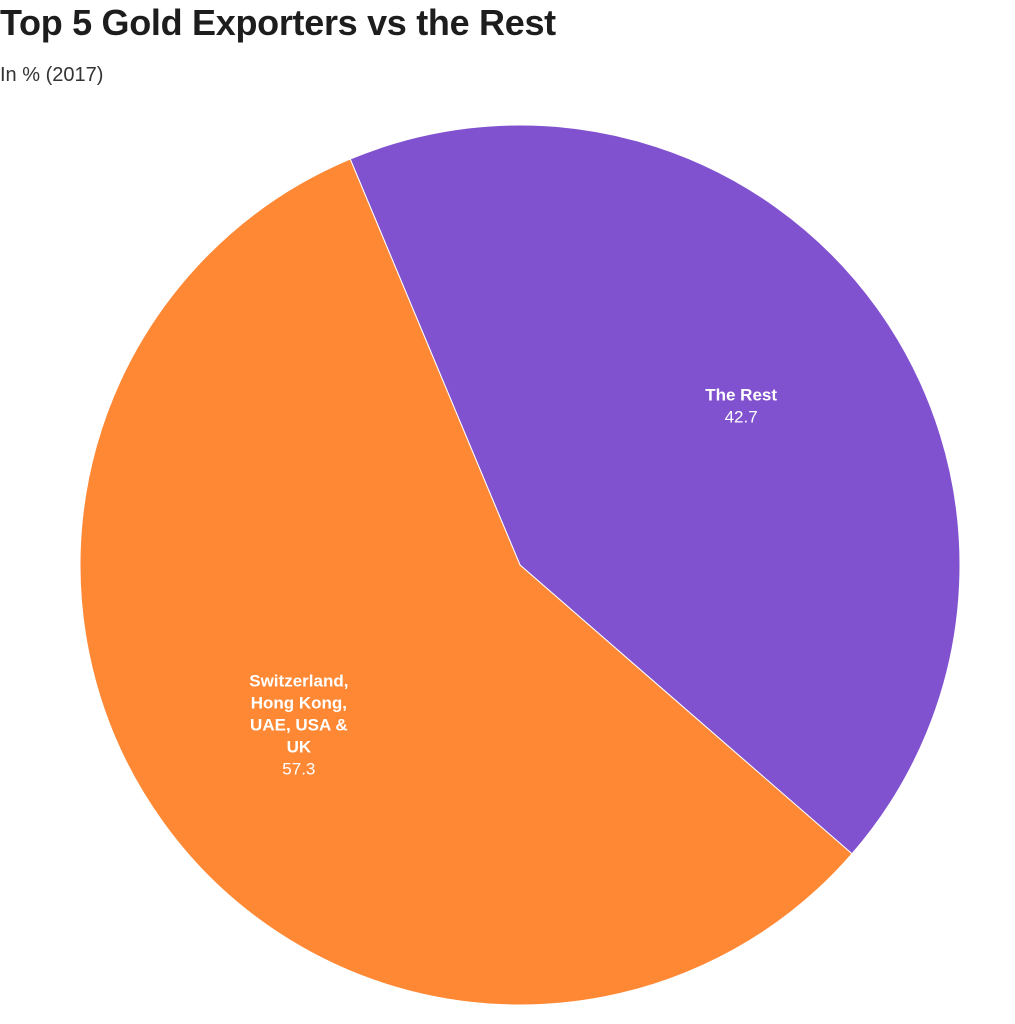  What do you see at coordinates (298, 769) in the screenshot?
I see `slice-value-1: 57.3` at bounding box center [298, 769].